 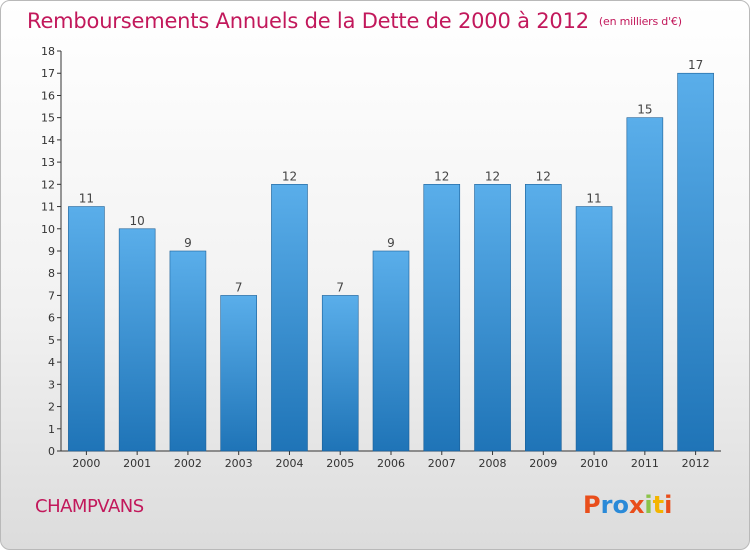 I want to click on bar-2002, so click(x=188, y=351).